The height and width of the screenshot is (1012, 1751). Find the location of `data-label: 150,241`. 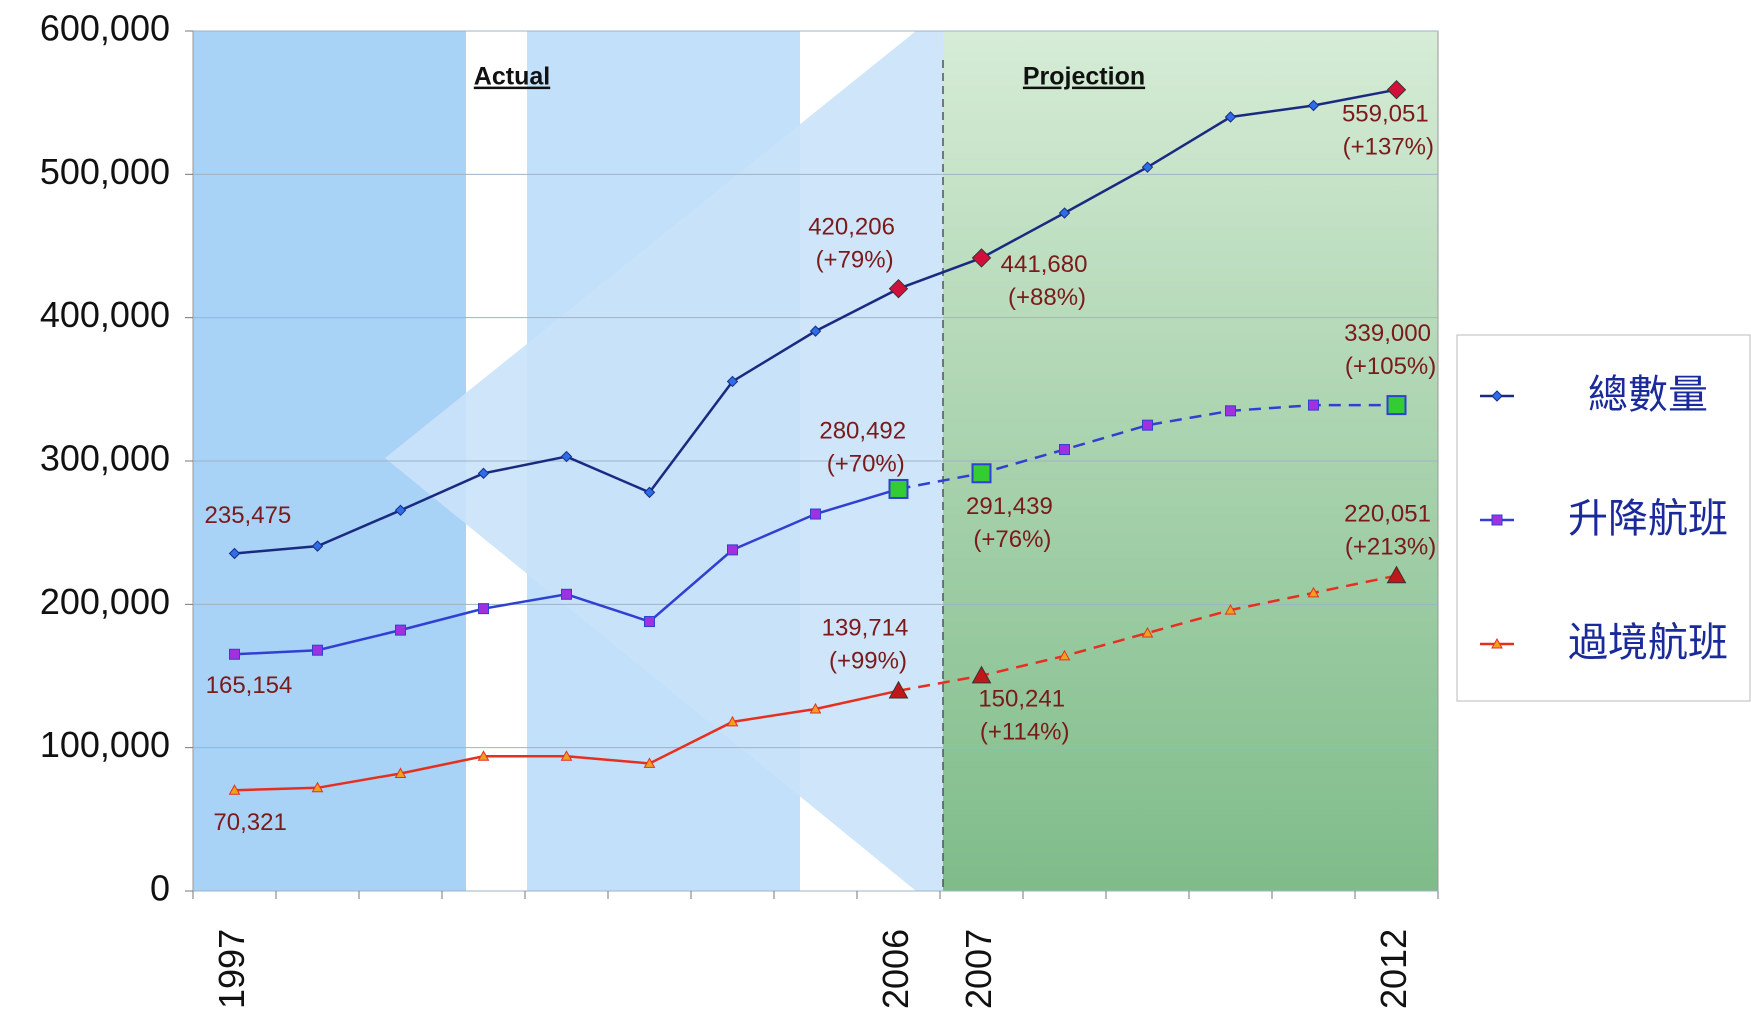

data-label: 150,241 is located at coordinates (1021, 699).